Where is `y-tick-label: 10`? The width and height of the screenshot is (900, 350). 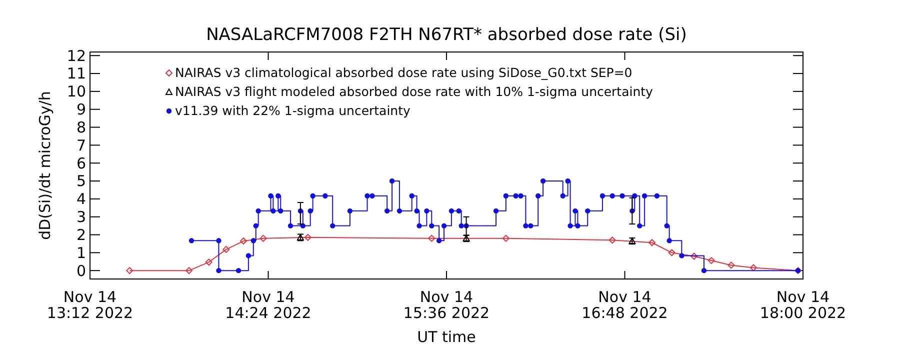 y-tick-label: 10 is located at coordinates (76, 91).